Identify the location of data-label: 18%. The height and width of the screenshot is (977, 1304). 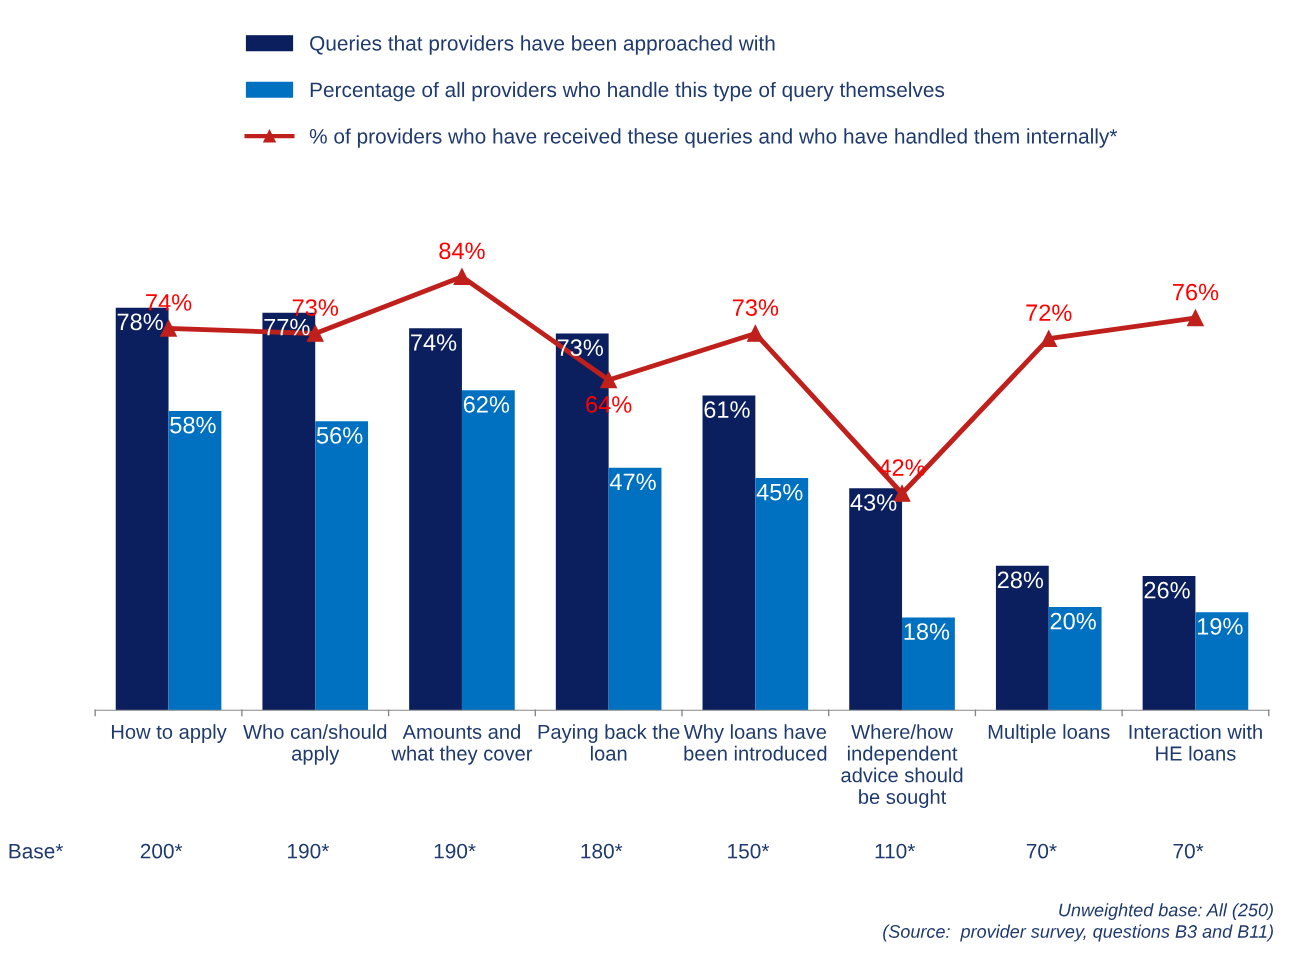
(927, 631).